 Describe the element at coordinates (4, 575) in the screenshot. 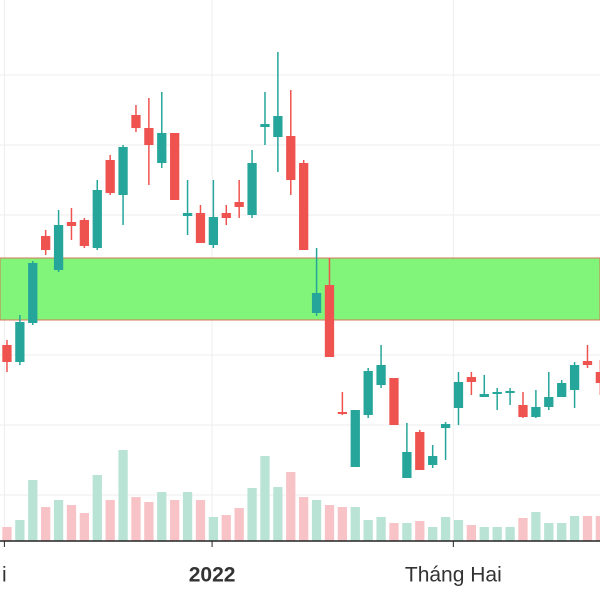

I see `x-tick-label: i` at that location.